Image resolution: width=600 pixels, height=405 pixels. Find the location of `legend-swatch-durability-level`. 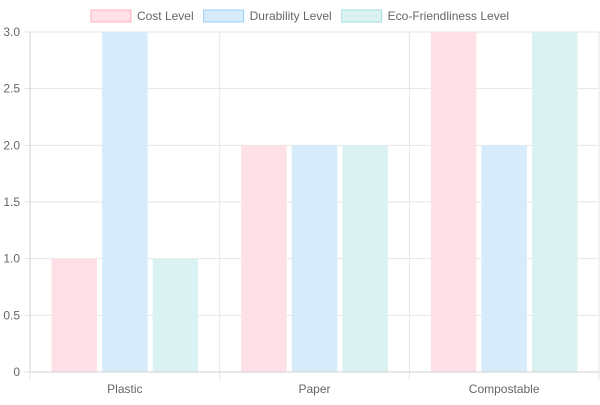

legend-swatch-durability-level is located at coordinates (224, 16).